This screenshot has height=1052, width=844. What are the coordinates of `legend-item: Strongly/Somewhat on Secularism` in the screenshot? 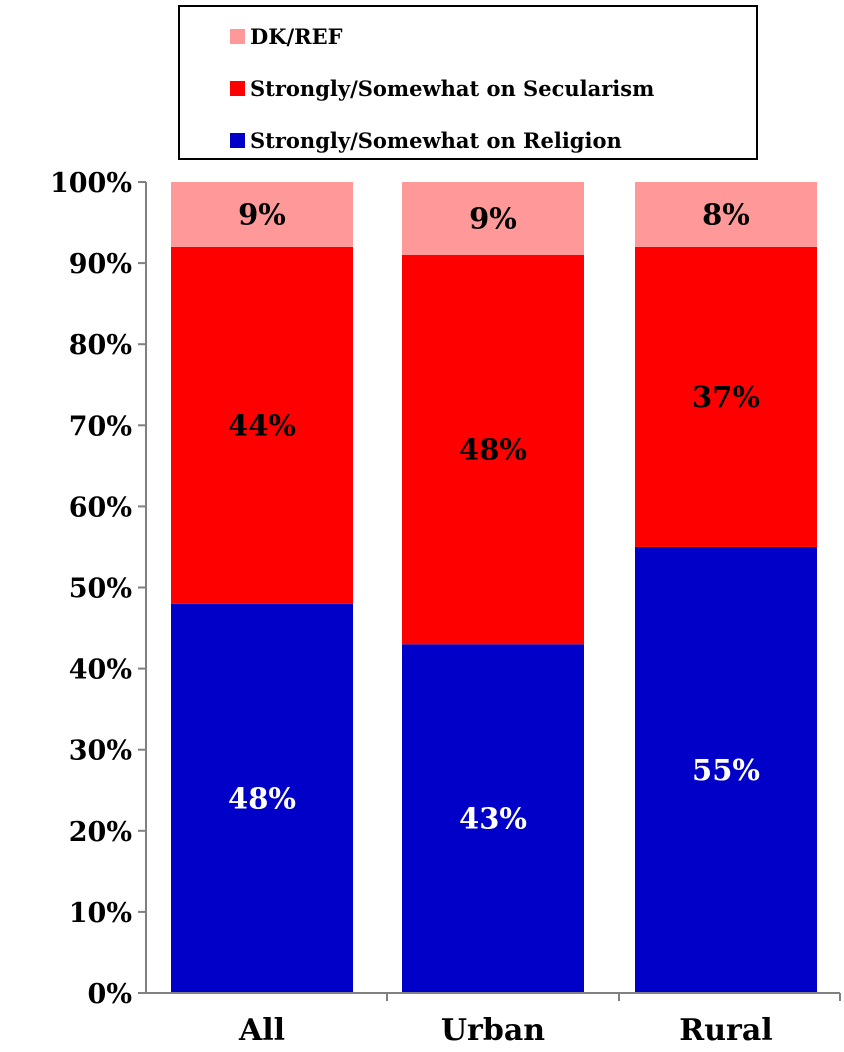 It's located at (442, 88).